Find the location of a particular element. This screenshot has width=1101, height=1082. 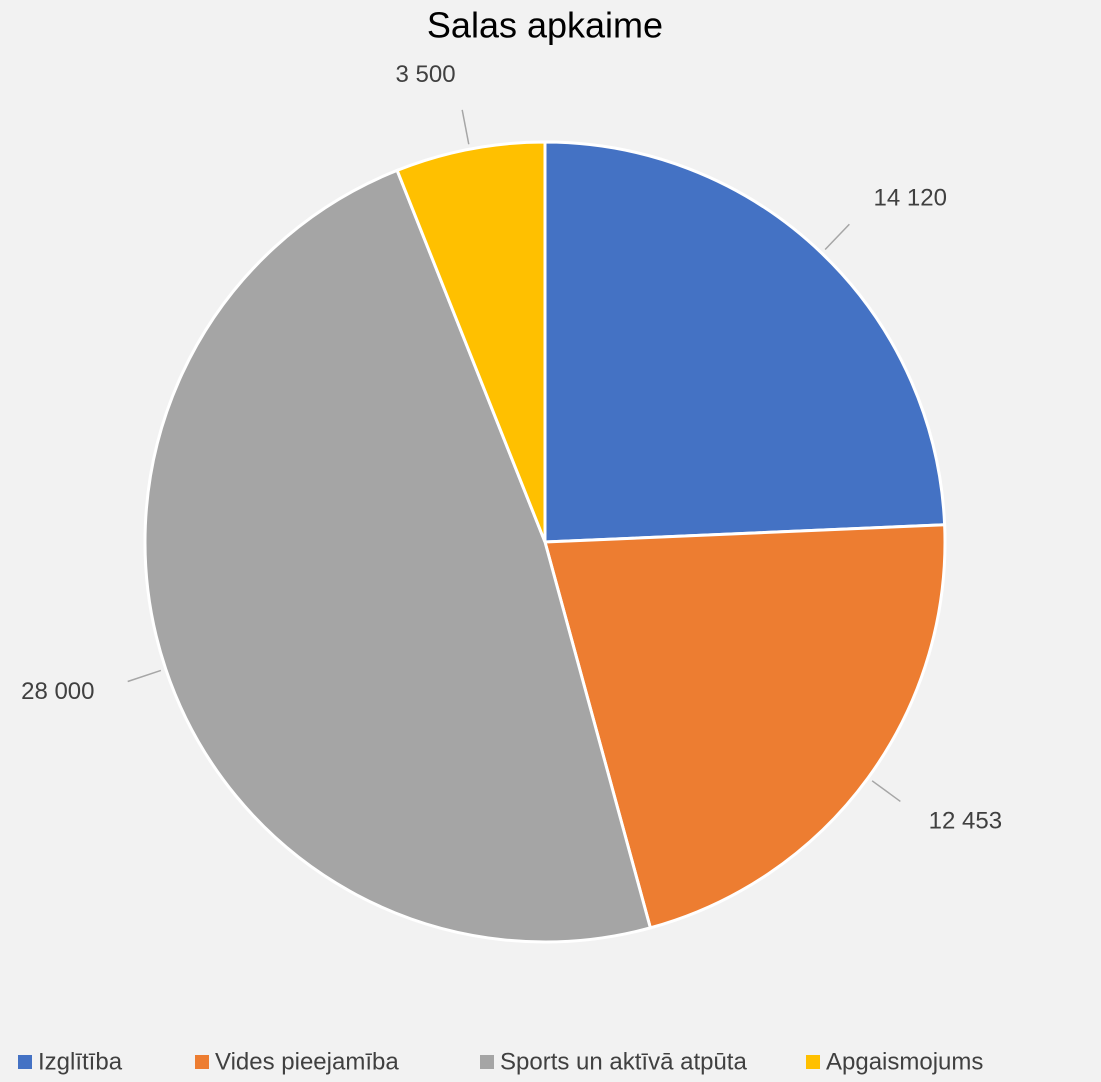

data-label: 14 120 is located at coordinates (910, 197).